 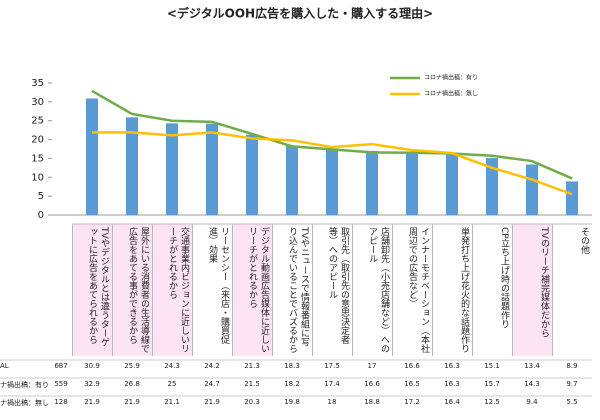 I want to click on value-cell: 9.7, so click(x=572, y=384).